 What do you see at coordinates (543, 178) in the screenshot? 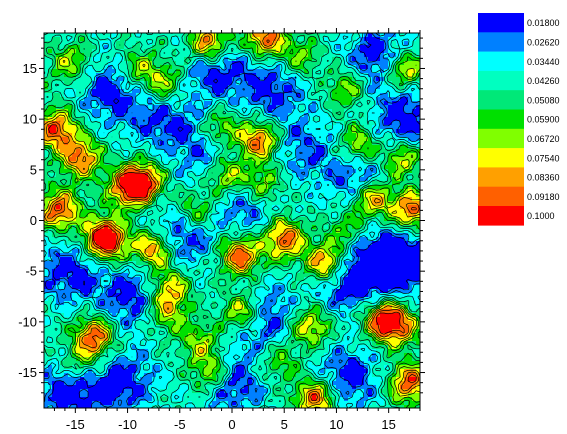
I see `legend-label: 0.08360` at bounding box center [543, 178].